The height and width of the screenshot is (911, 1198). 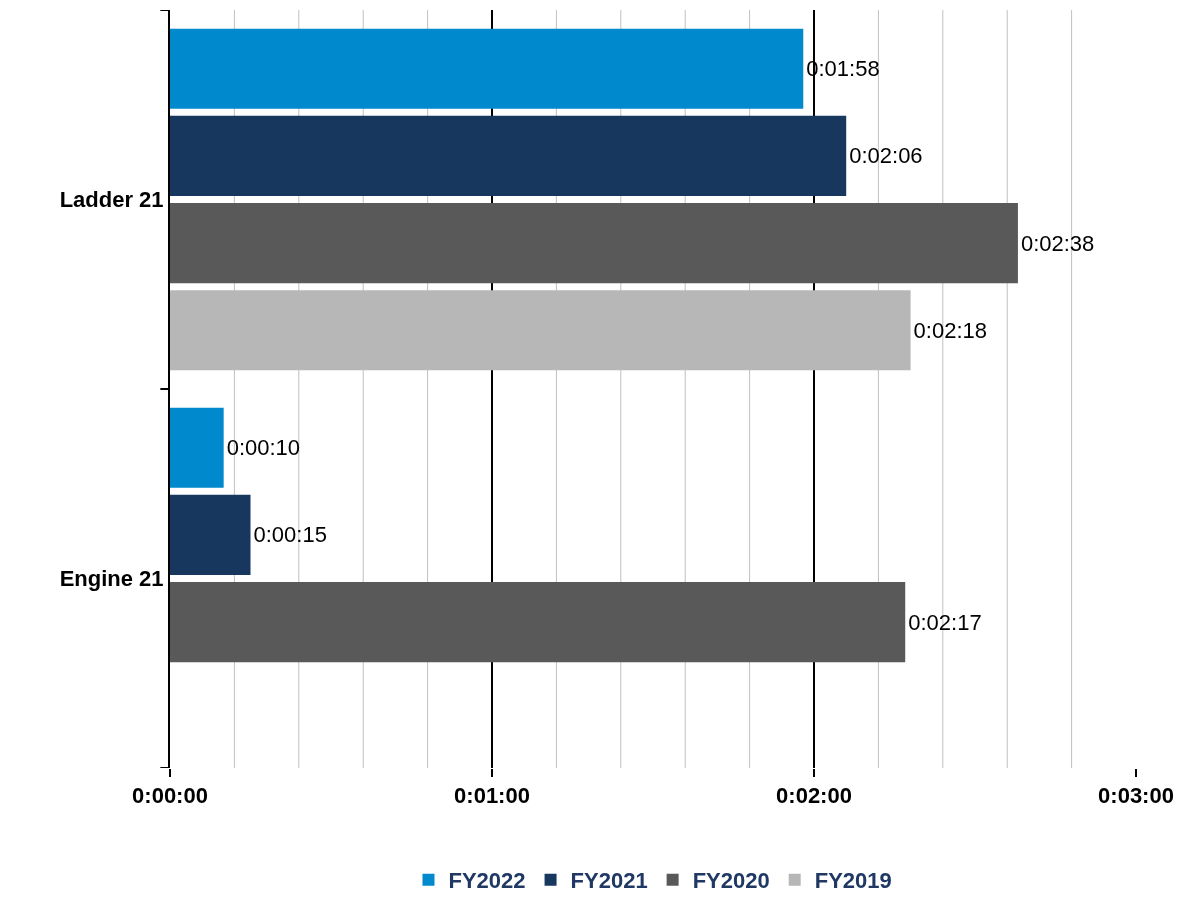 I want to click on data-label: 0:00:15, so click(x=290, y=535).